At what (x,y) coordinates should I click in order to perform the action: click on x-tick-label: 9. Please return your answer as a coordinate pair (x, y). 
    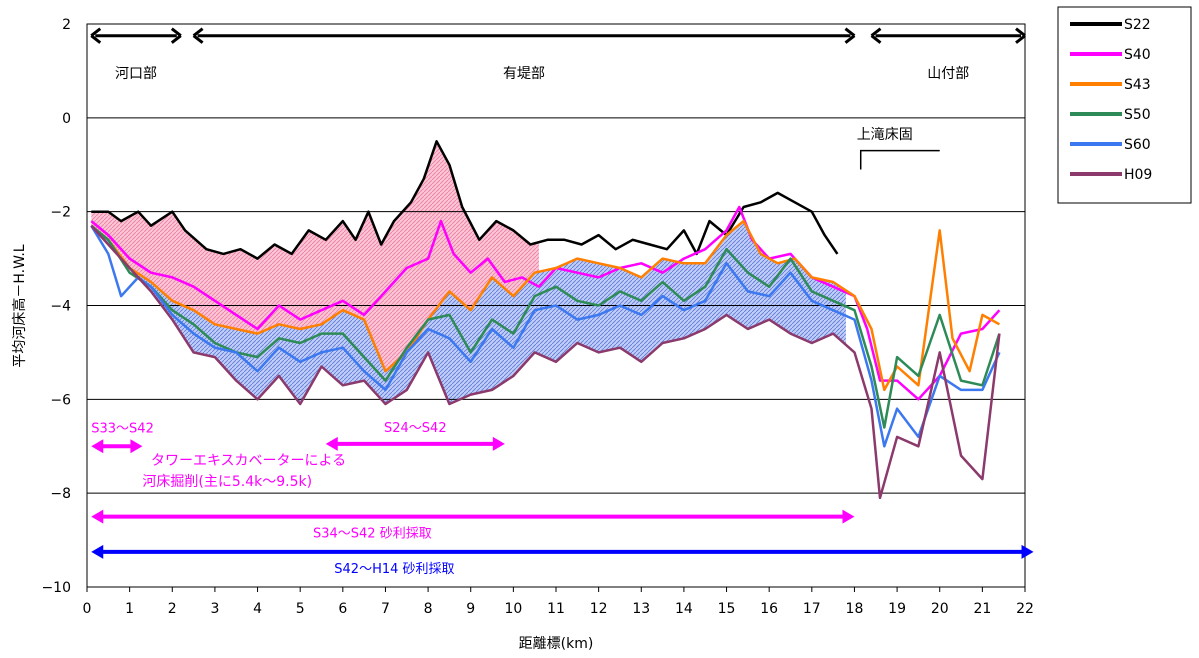
    Looking at the image, I should click on (470, 609).